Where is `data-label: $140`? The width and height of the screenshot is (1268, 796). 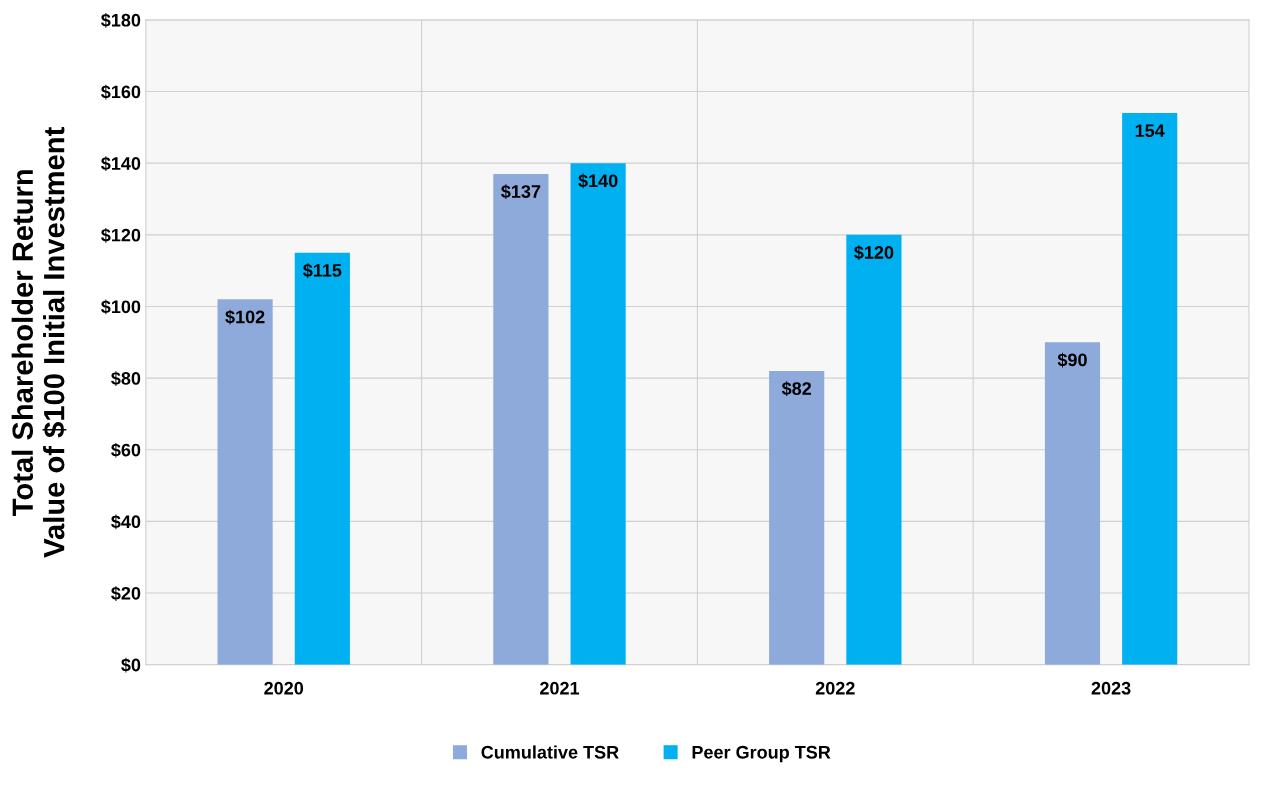
data-label: $140 is located at coordinates (598, 181).